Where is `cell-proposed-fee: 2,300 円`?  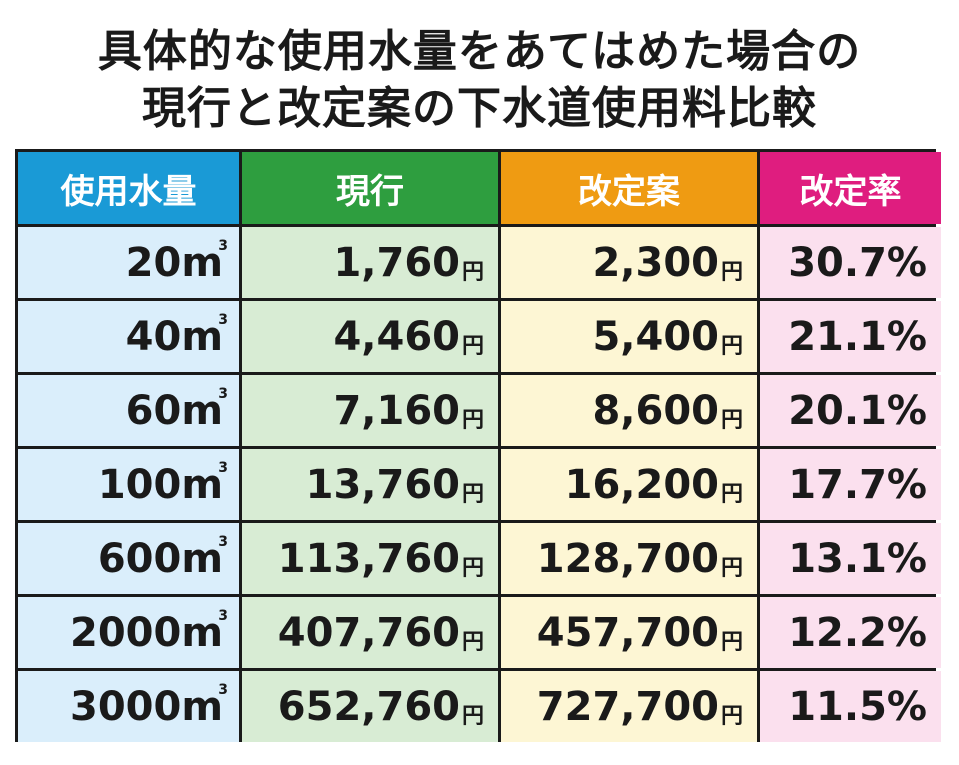
cell-proposed-fee: 2,300 円 is located at coordinates (629, 262).